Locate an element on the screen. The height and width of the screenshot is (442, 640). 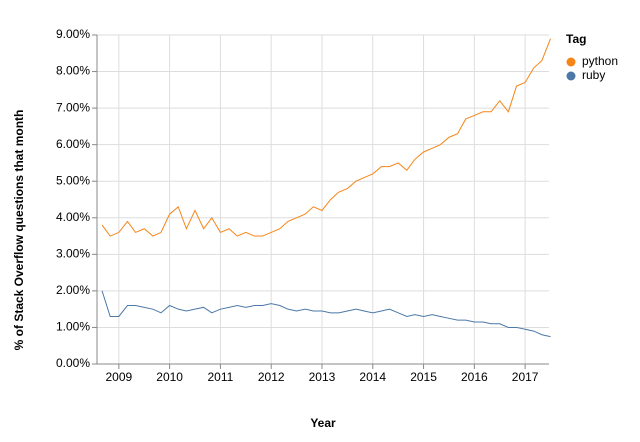
x-tick-label: 2014 is located at coordinates (372, 377).